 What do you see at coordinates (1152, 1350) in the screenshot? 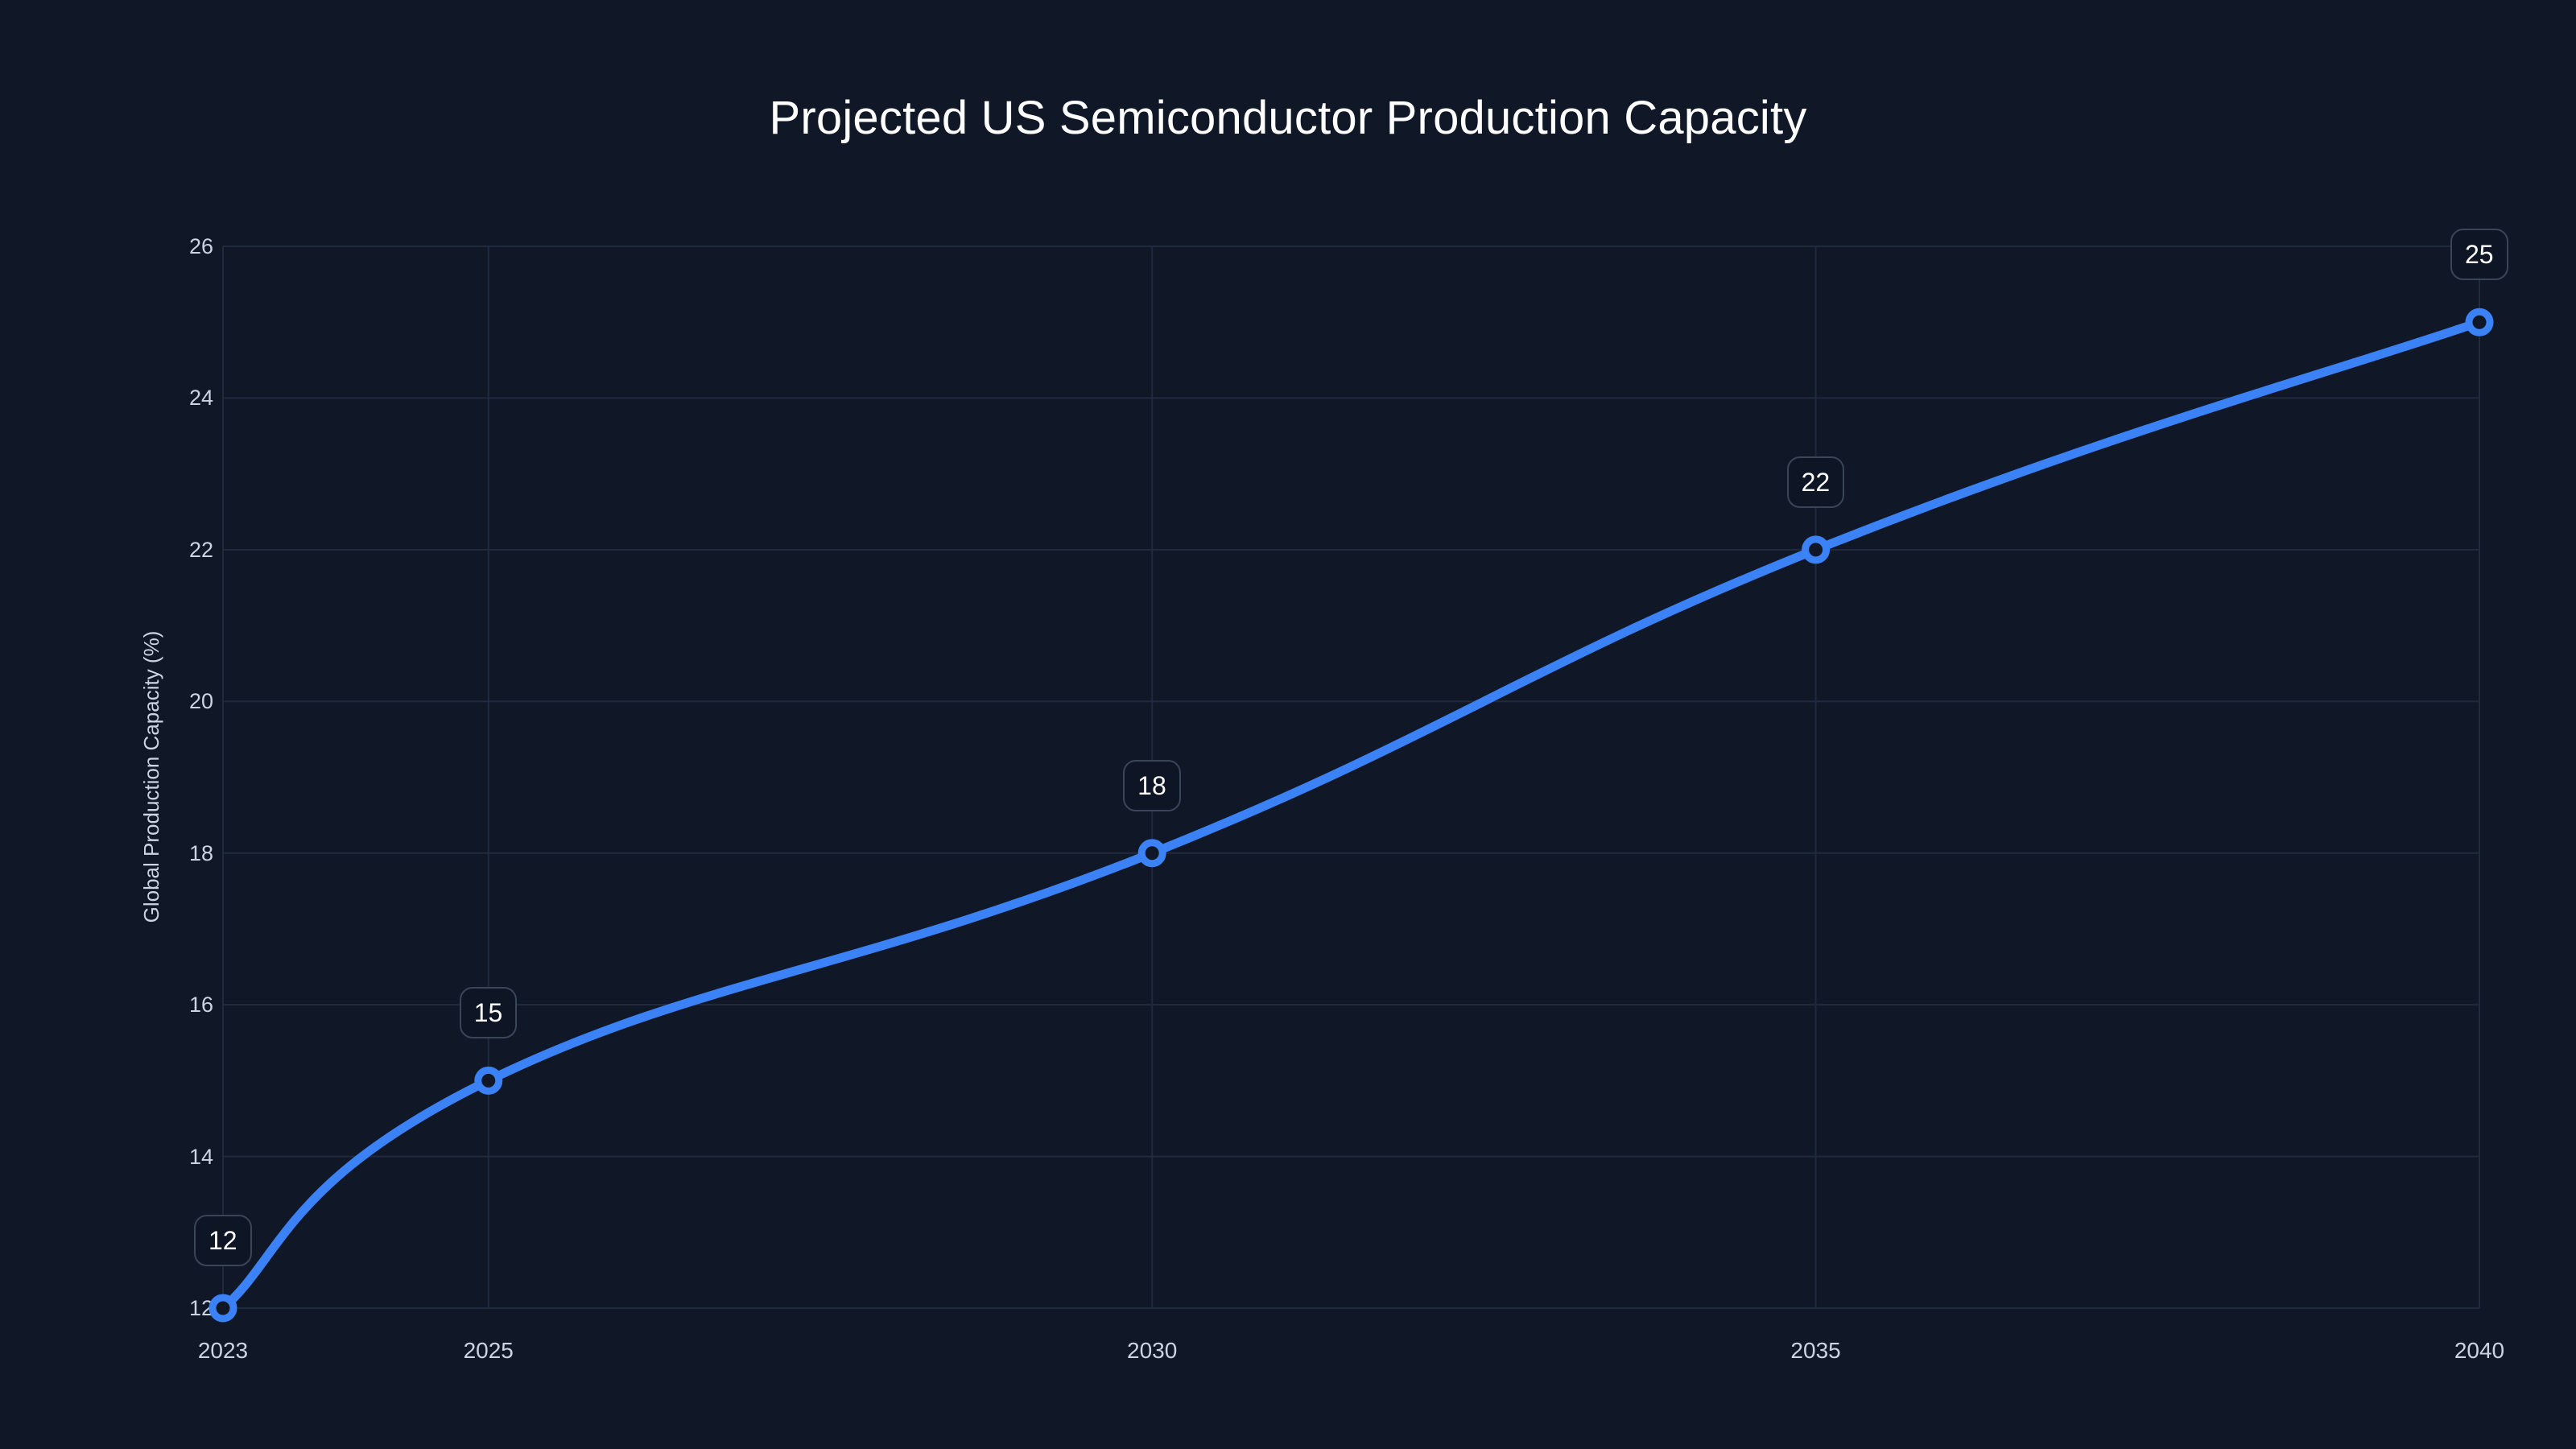
I see `x-axis-tick-label: 2030` at bounding box center [1152, 1350].